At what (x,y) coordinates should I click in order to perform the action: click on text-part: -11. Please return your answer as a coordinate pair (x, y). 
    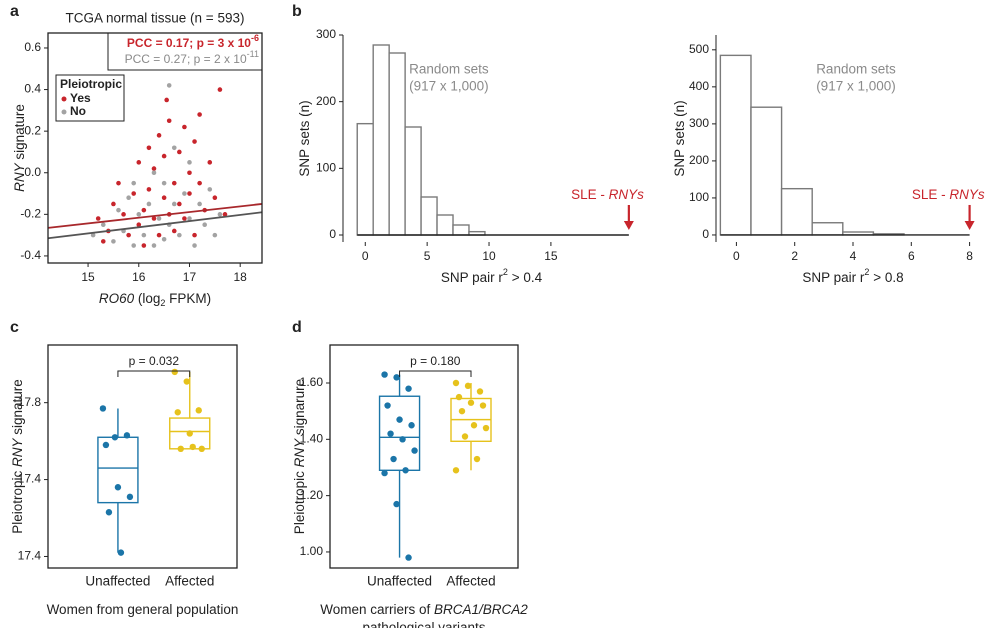
    Looking at the image, I should click on (253, 54).